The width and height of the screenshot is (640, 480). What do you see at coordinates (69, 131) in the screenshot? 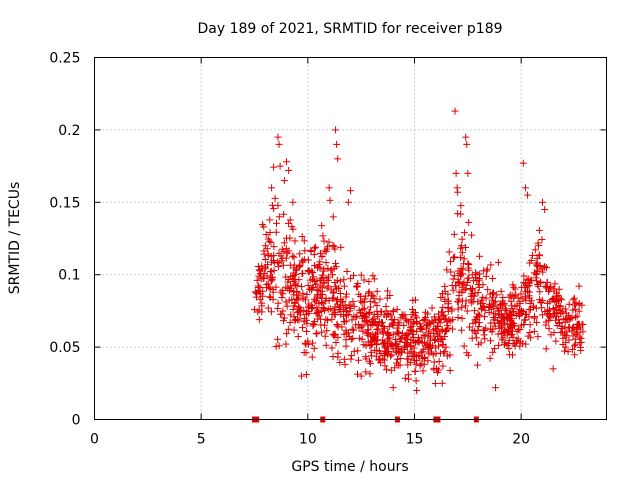
I see `y-tick-label: 0.2` at bounding box center [69, 131].